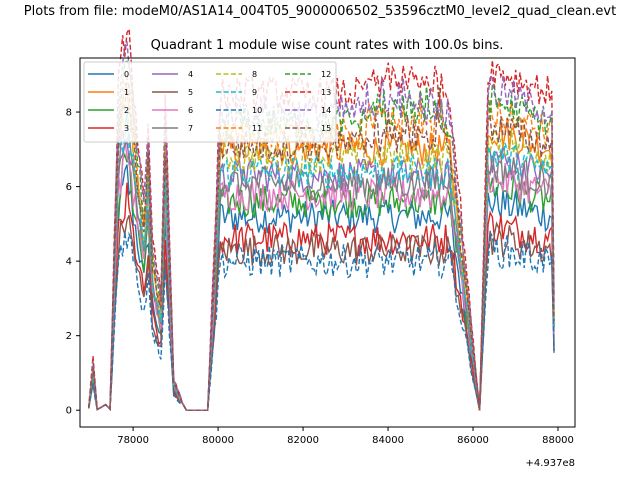 This screenshot has height=480, width=640. I want to click on x-axis: 78000 80000 82000 84000 86000 88000, so click(345, 436).